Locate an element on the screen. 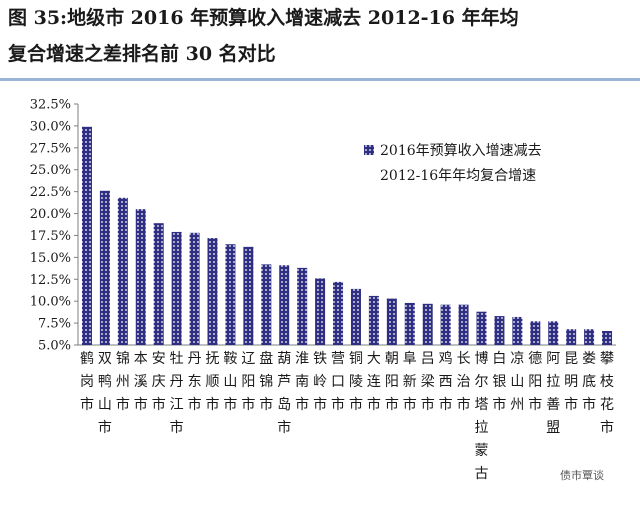 The width and height of the screenshot is (640, 505). y-tick-label: 27.5% is located at coordinates (50, 148).